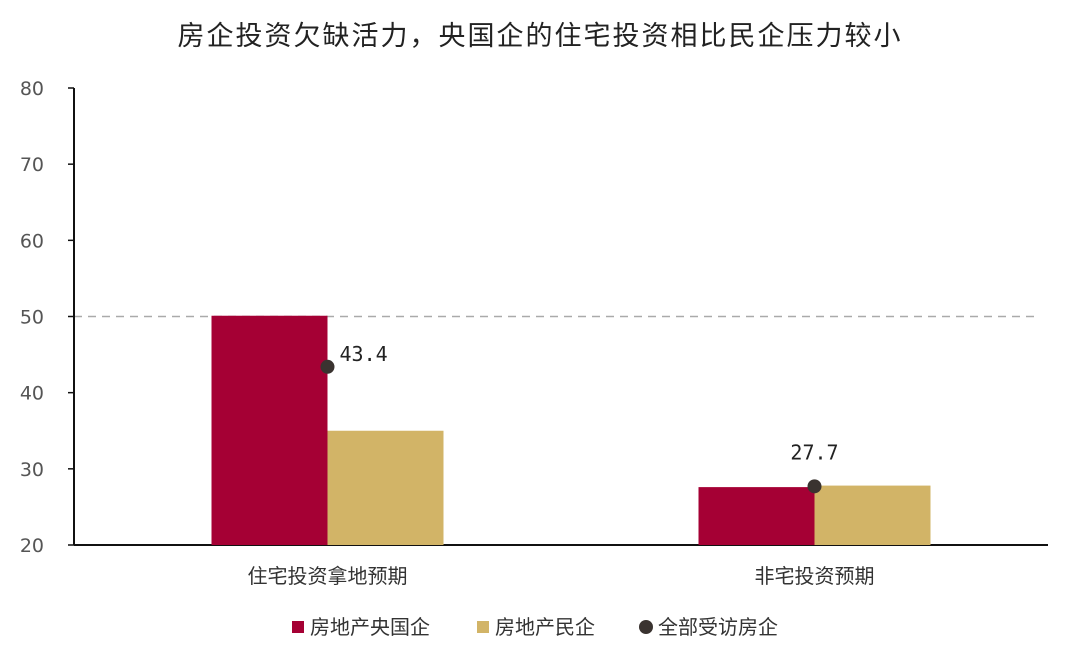  Describe the element at coordinates (32, 165) in the screenshot. I see `y-tick-label: 70` at that location.